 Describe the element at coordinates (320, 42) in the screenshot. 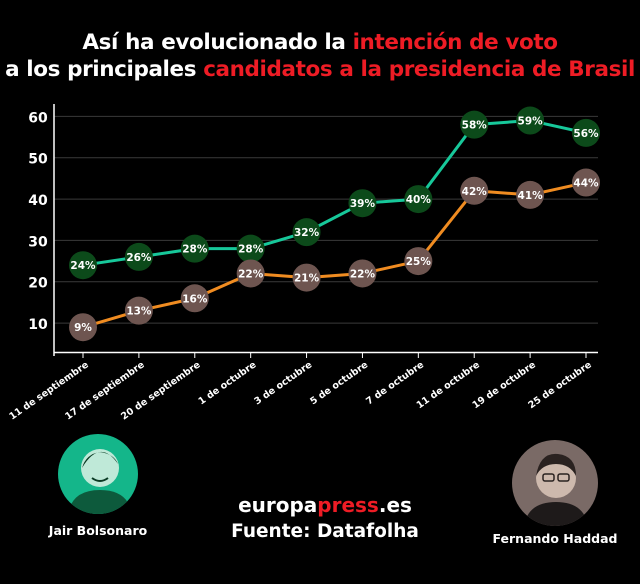

I see `chart-title-line-1: Así ha evolucionado la intención de voto` at that location.